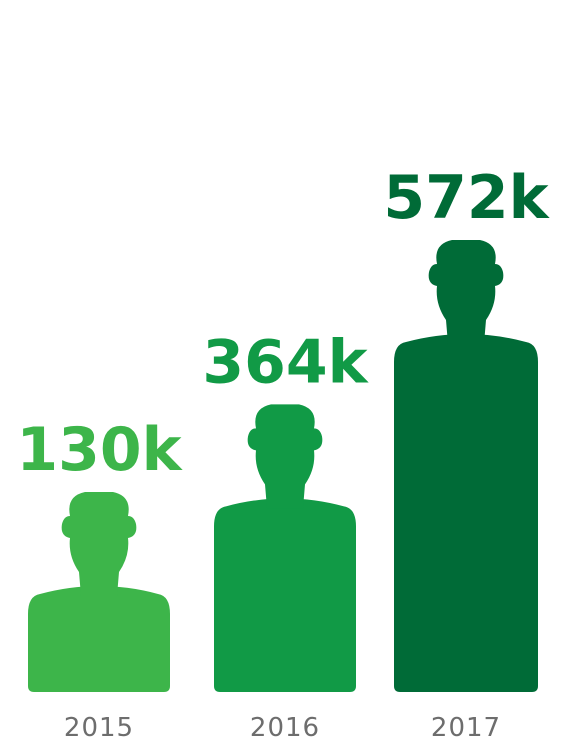  I want to click on value-label-2016: 364k, so click(285, 362).